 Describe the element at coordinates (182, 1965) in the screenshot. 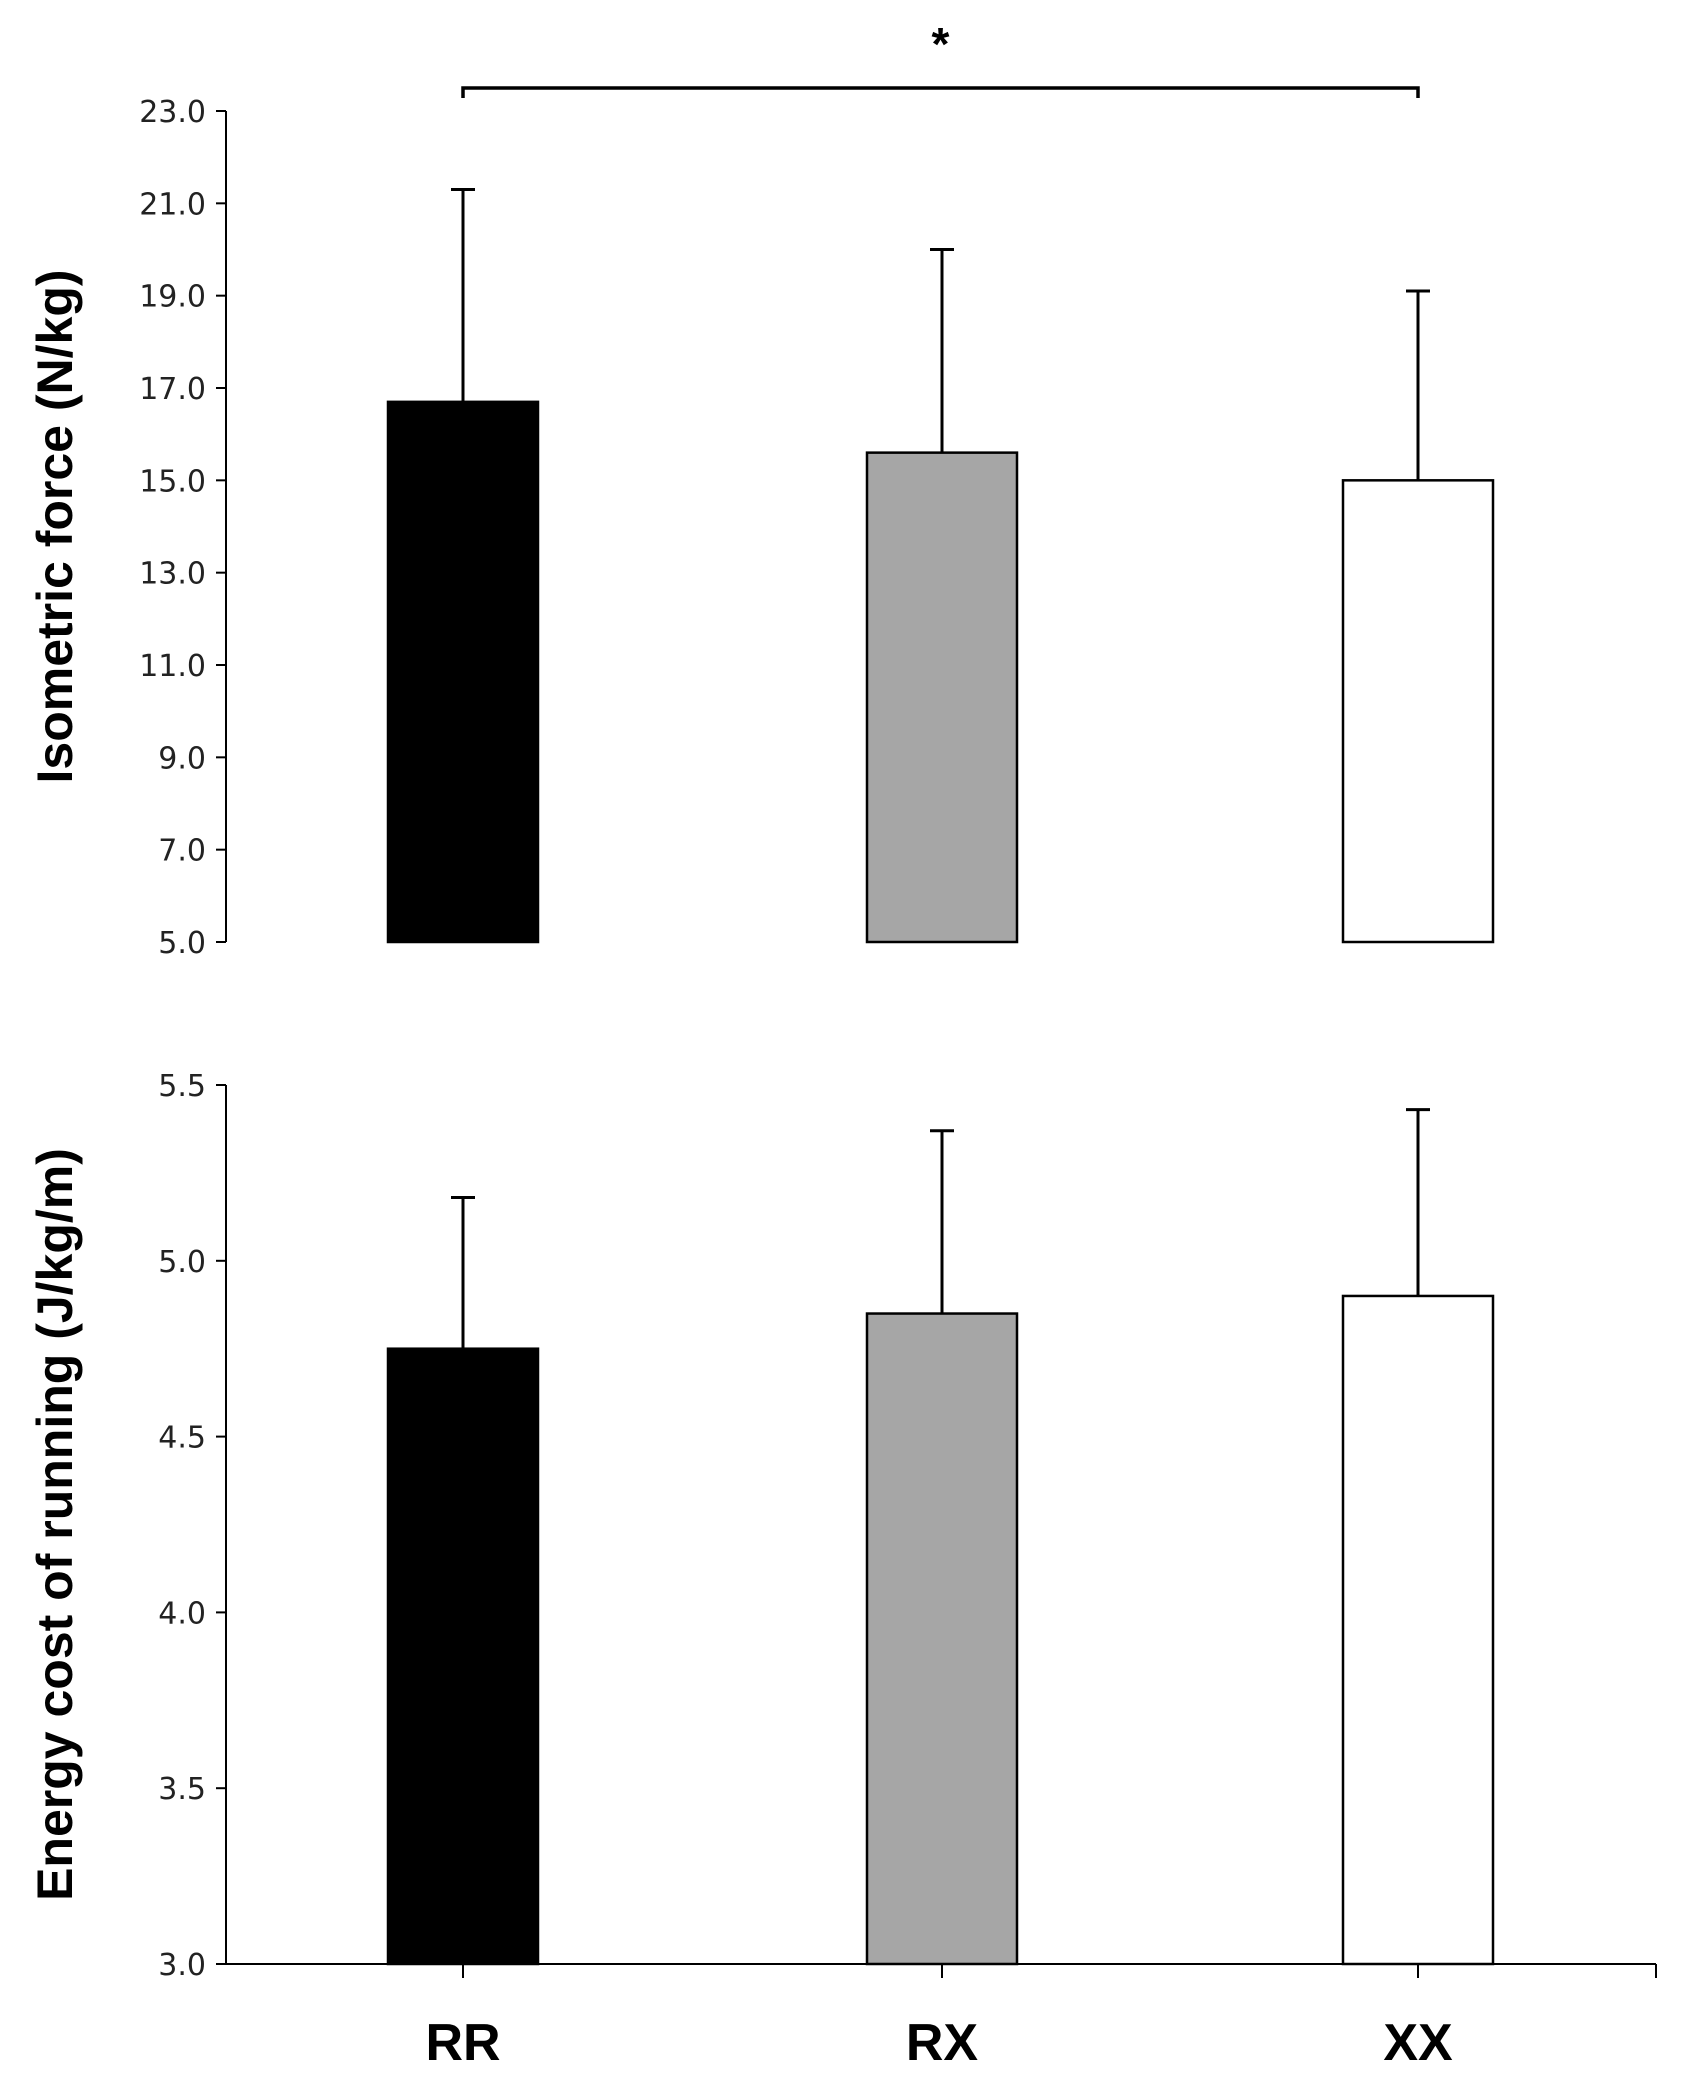

I see `y-tick-label-3-0: 3.0` at that location.